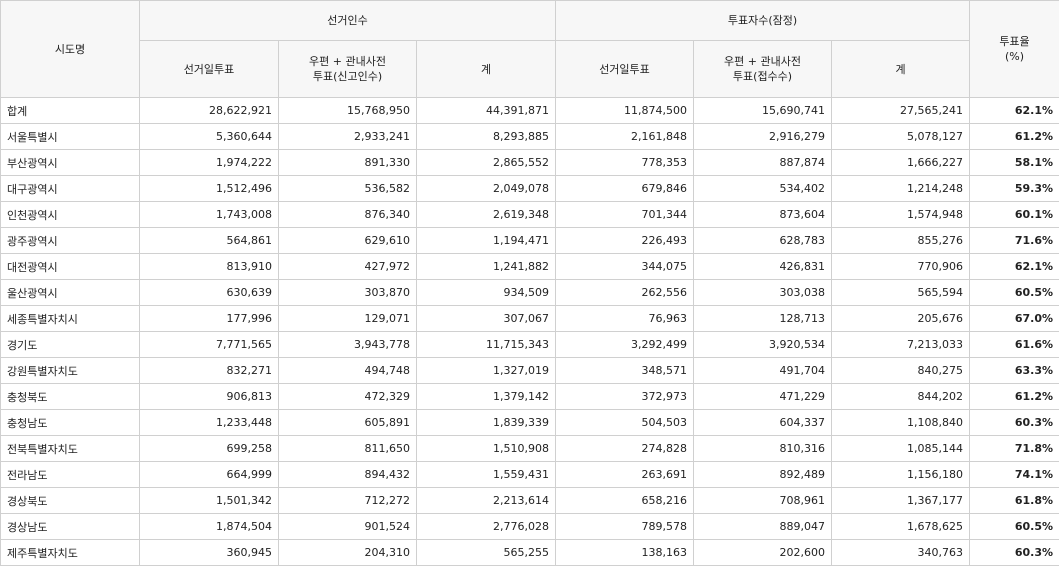 The image size is (1059, 568). I want to click on table-cell: 887,874, so click(762, 162).